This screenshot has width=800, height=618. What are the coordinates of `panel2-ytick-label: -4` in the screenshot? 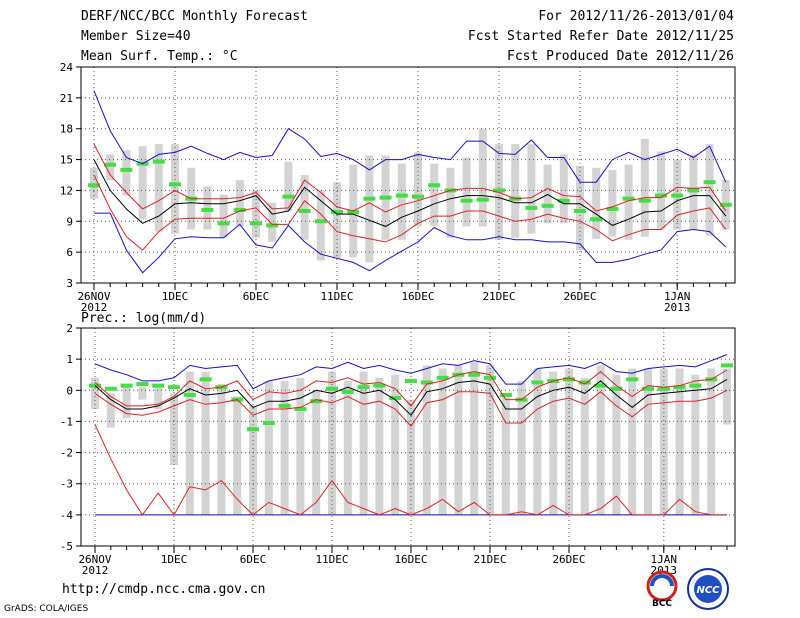 It's located at (67, 515).